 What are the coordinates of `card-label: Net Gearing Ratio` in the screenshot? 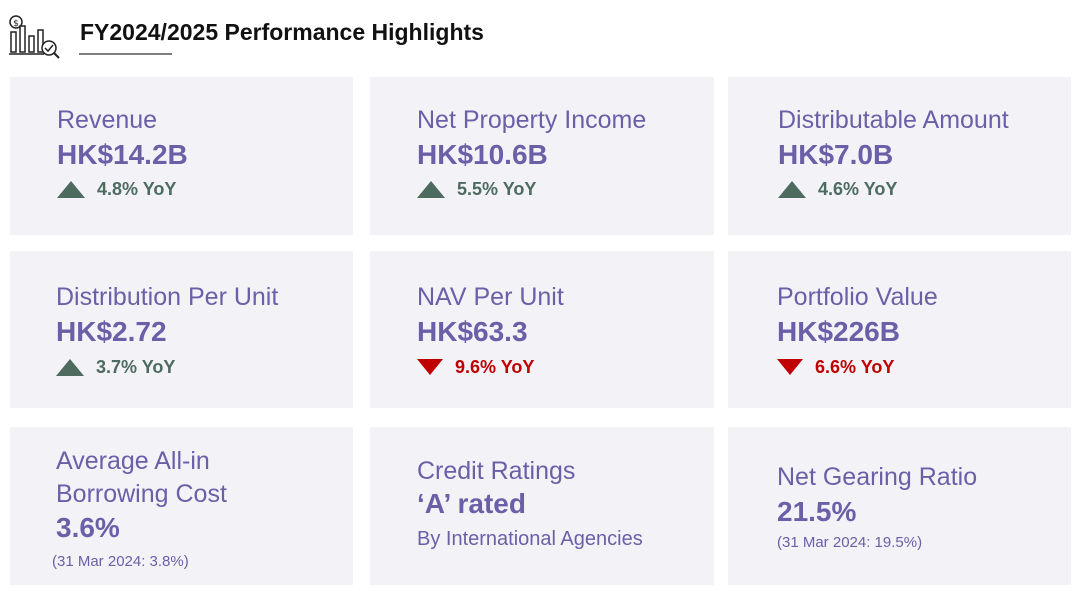 It's located at (877, 477).